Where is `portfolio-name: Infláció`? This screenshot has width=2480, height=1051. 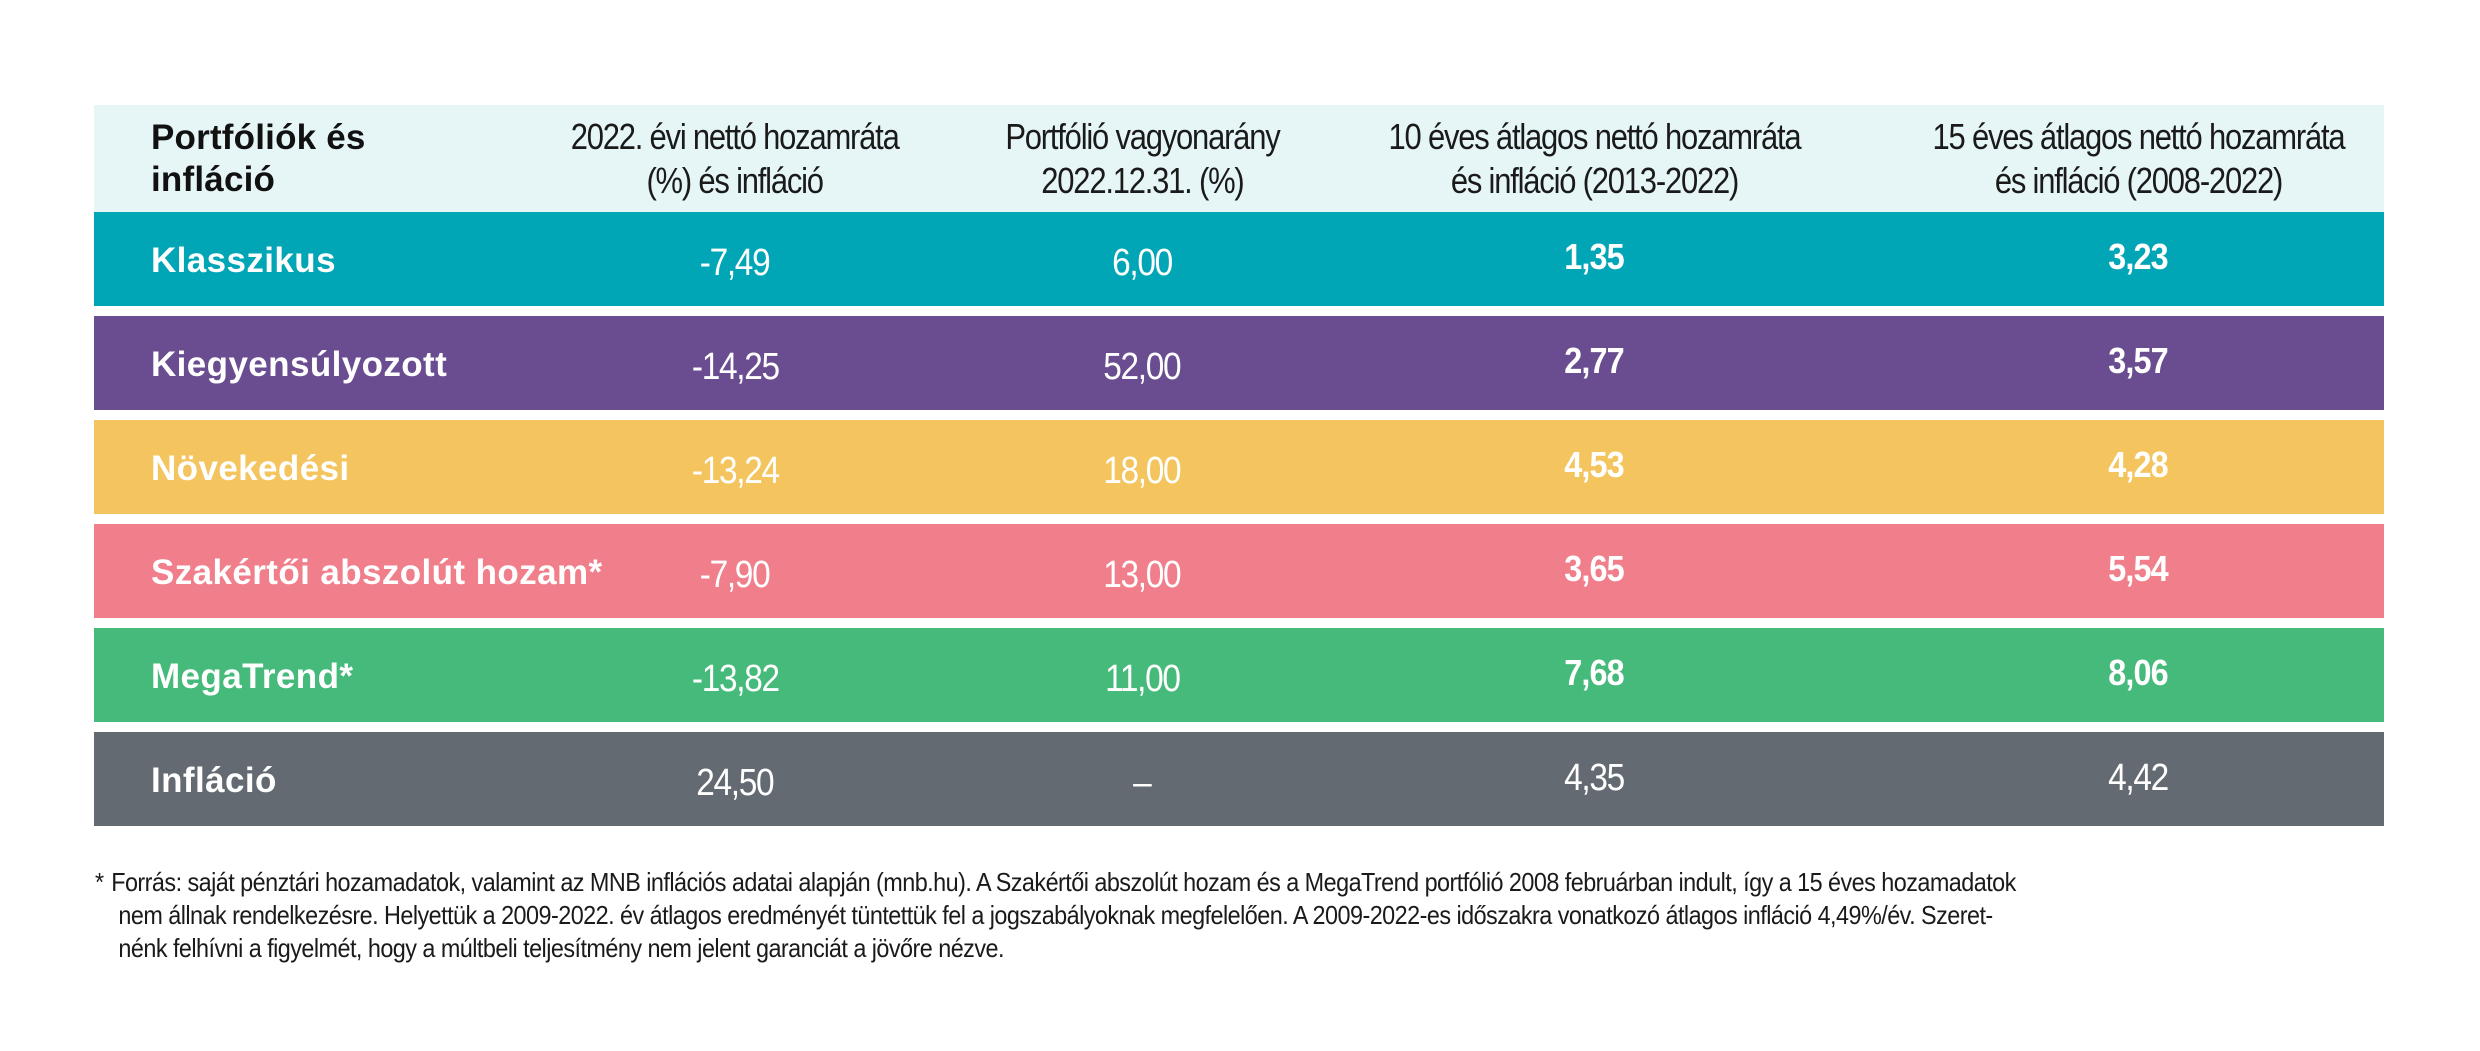
portfolio-name: Infláció is located at coordinates (214, 780).